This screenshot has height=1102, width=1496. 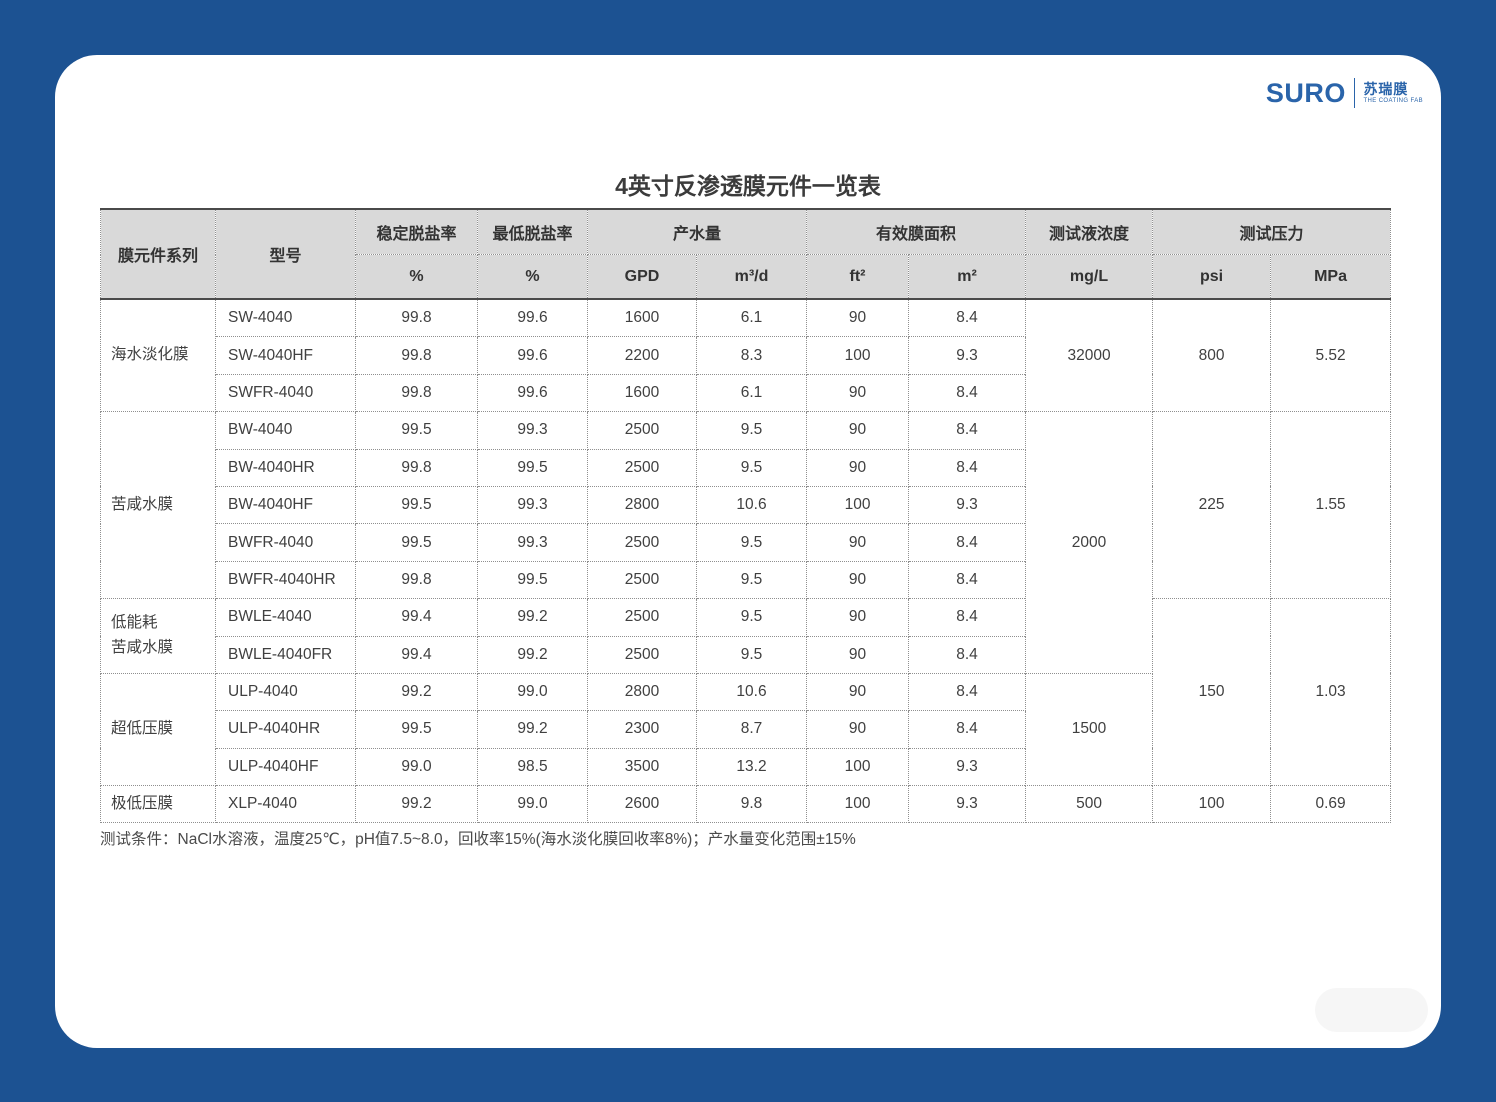 What do you see at coordinates (746, 767) in the screenshot?
I see `table-row: ULP-4040HF 99.0 98.5 3500 13.2 100 9.3` at bounding box center [746, 767].